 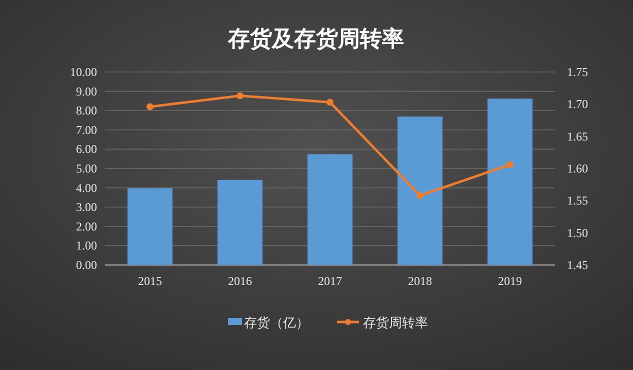 I want to click on y2-tick-label: 1.65, so click(x=577, y=136).